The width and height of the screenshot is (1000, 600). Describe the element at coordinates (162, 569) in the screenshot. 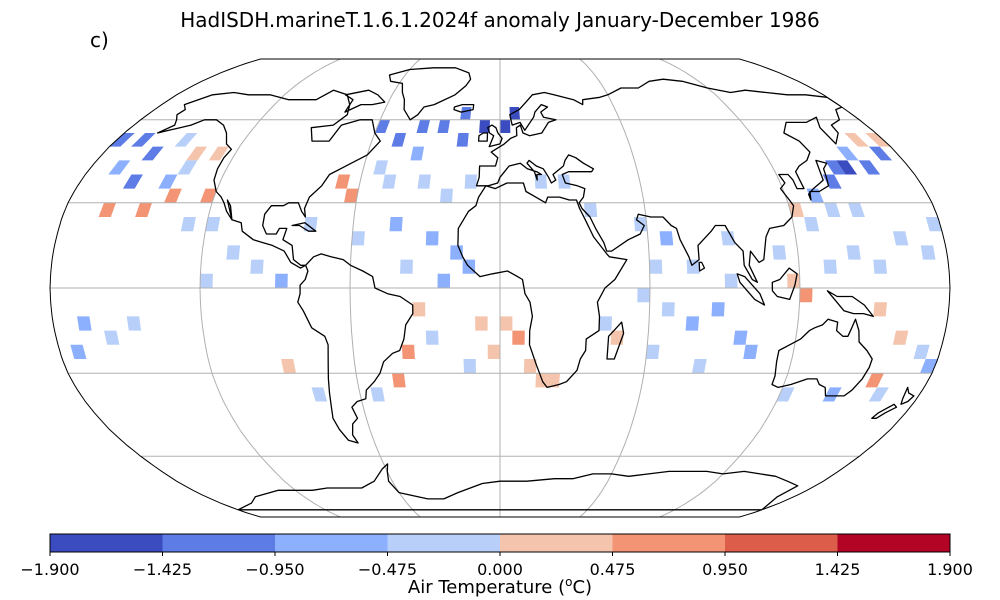

I see `colorbar-tick-label: −1.425` at that location.